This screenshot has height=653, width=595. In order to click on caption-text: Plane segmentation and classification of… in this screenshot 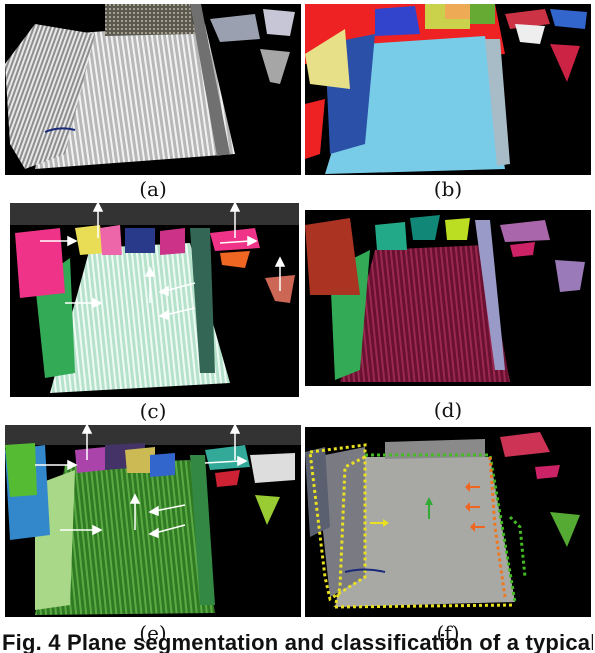, I will do `click(326, 641)`.